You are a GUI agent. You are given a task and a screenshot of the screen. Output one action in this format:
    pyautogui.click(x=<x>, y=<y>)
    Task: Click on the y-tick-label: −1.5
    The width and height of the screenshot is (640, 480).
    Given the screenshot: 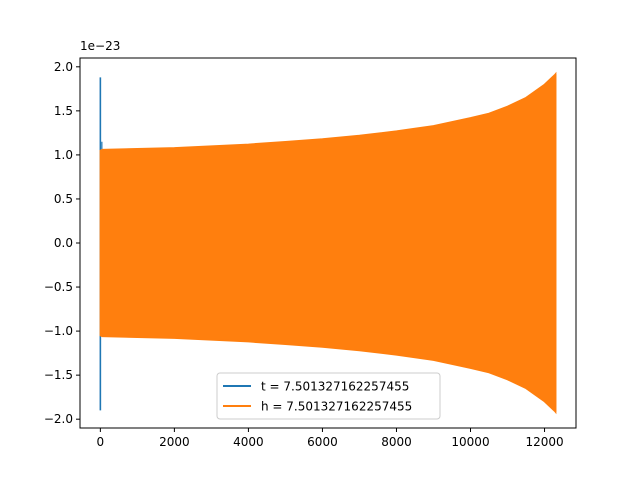 What is the action you would take?
    pyautogui.click(x=58, y=375)
    